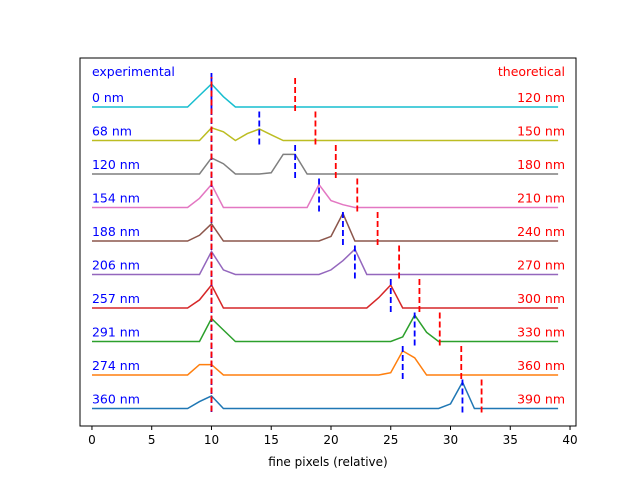 The width and height of the screenshot is (640, 480). I want to click on experimental-label: 120 nm, so click(116, 164).